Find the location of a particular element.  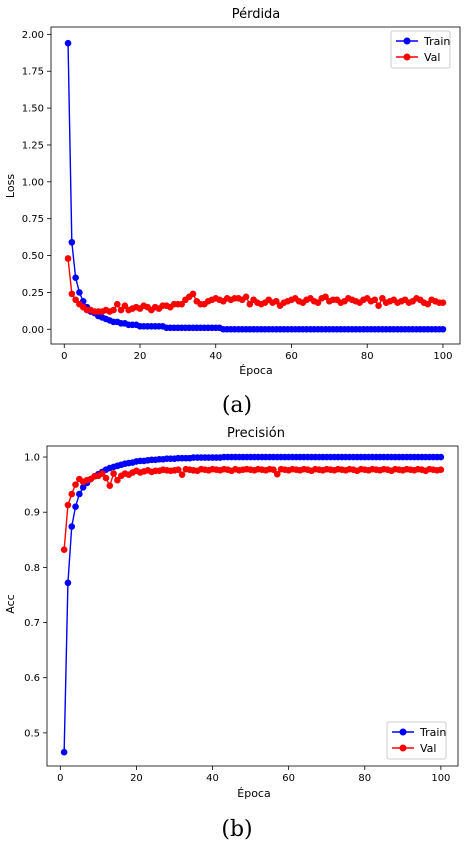

y-tick-label: 1.0 is located at coordinates (32, 458).